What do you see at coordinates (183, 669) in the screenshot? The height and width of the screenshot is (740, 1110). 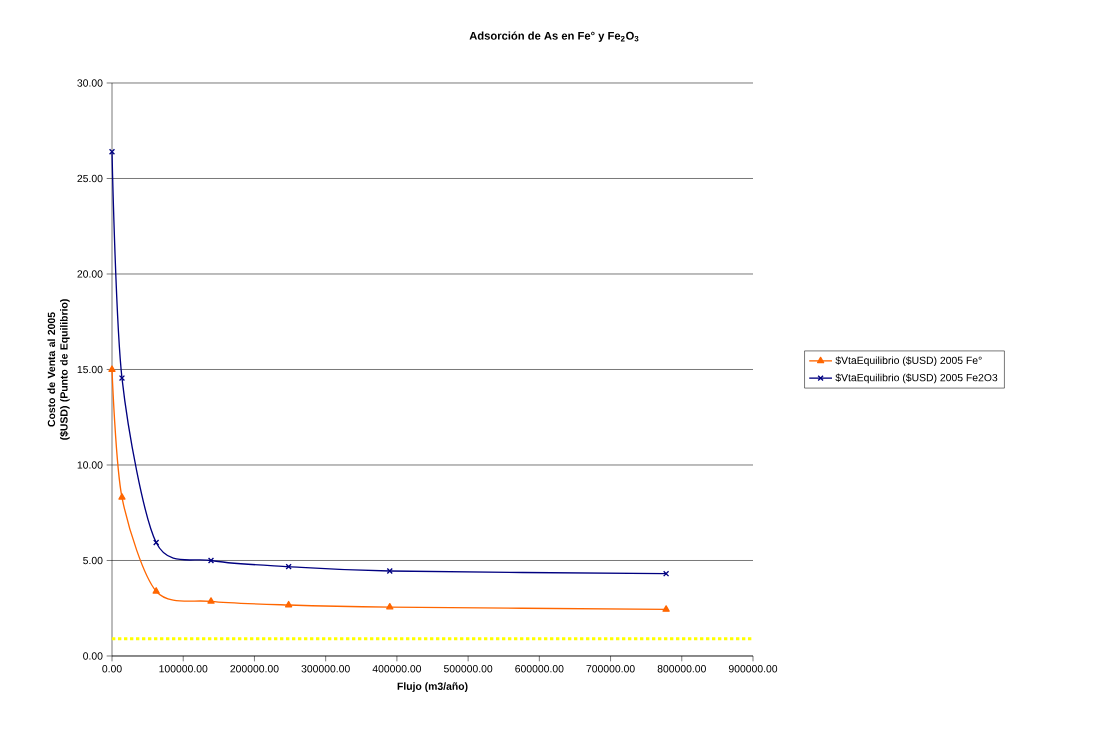 I see `x-tick-label: 100000.00` at bounding box center [183, 669].